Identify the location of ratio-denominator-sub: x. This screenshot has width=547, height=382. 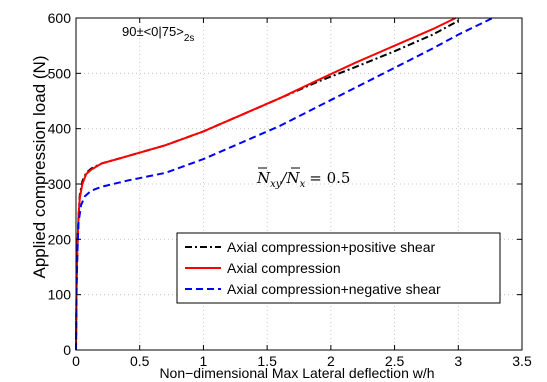
(303, 184).